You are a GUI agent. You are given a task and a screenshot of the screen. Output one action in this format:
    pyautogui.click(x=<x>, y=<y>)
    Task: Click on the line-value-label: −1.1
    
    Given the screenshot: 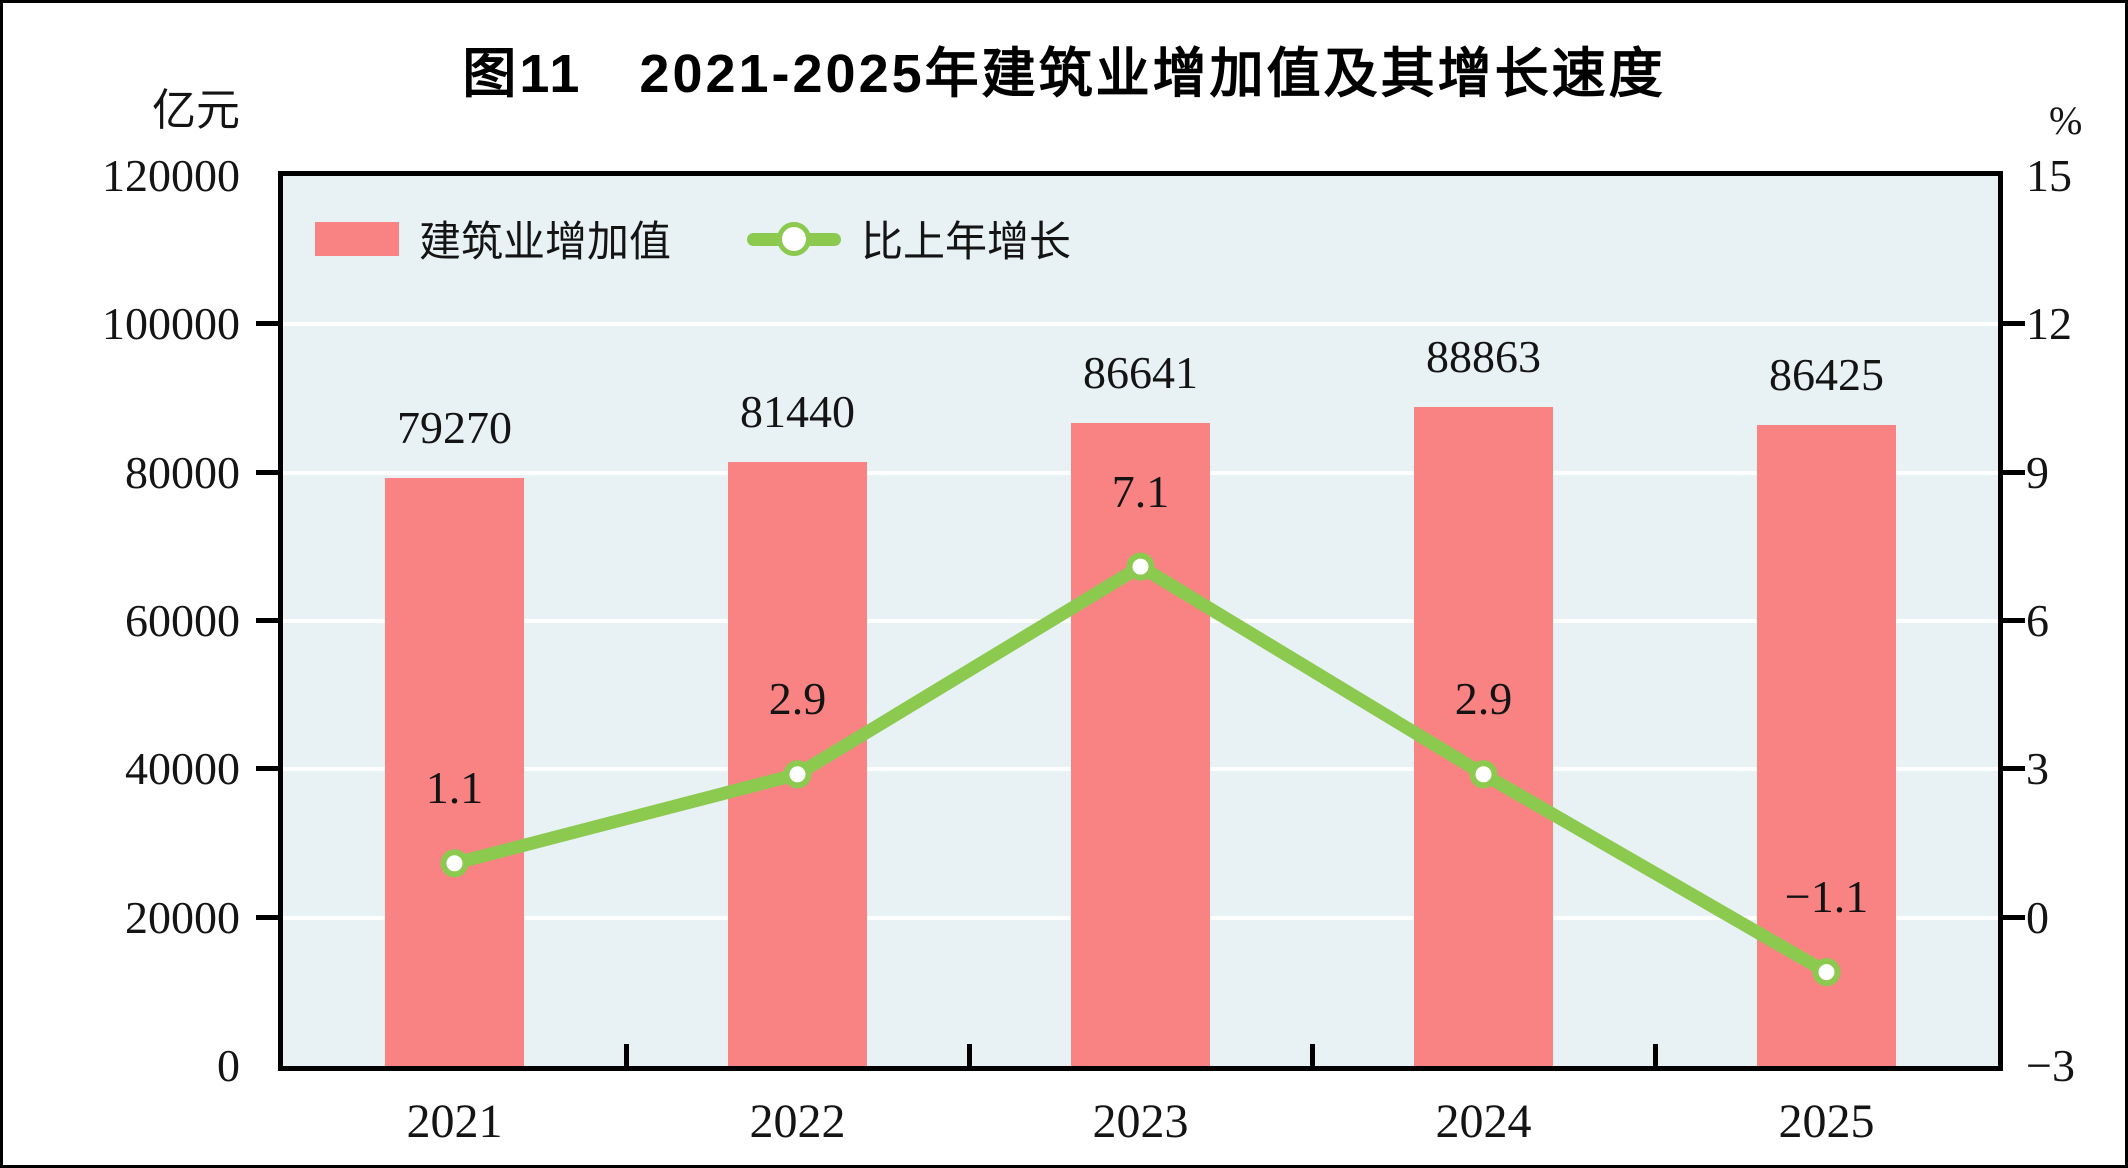 What is the action you would take?
    pyautogui.click(x=1826, y=897)
    